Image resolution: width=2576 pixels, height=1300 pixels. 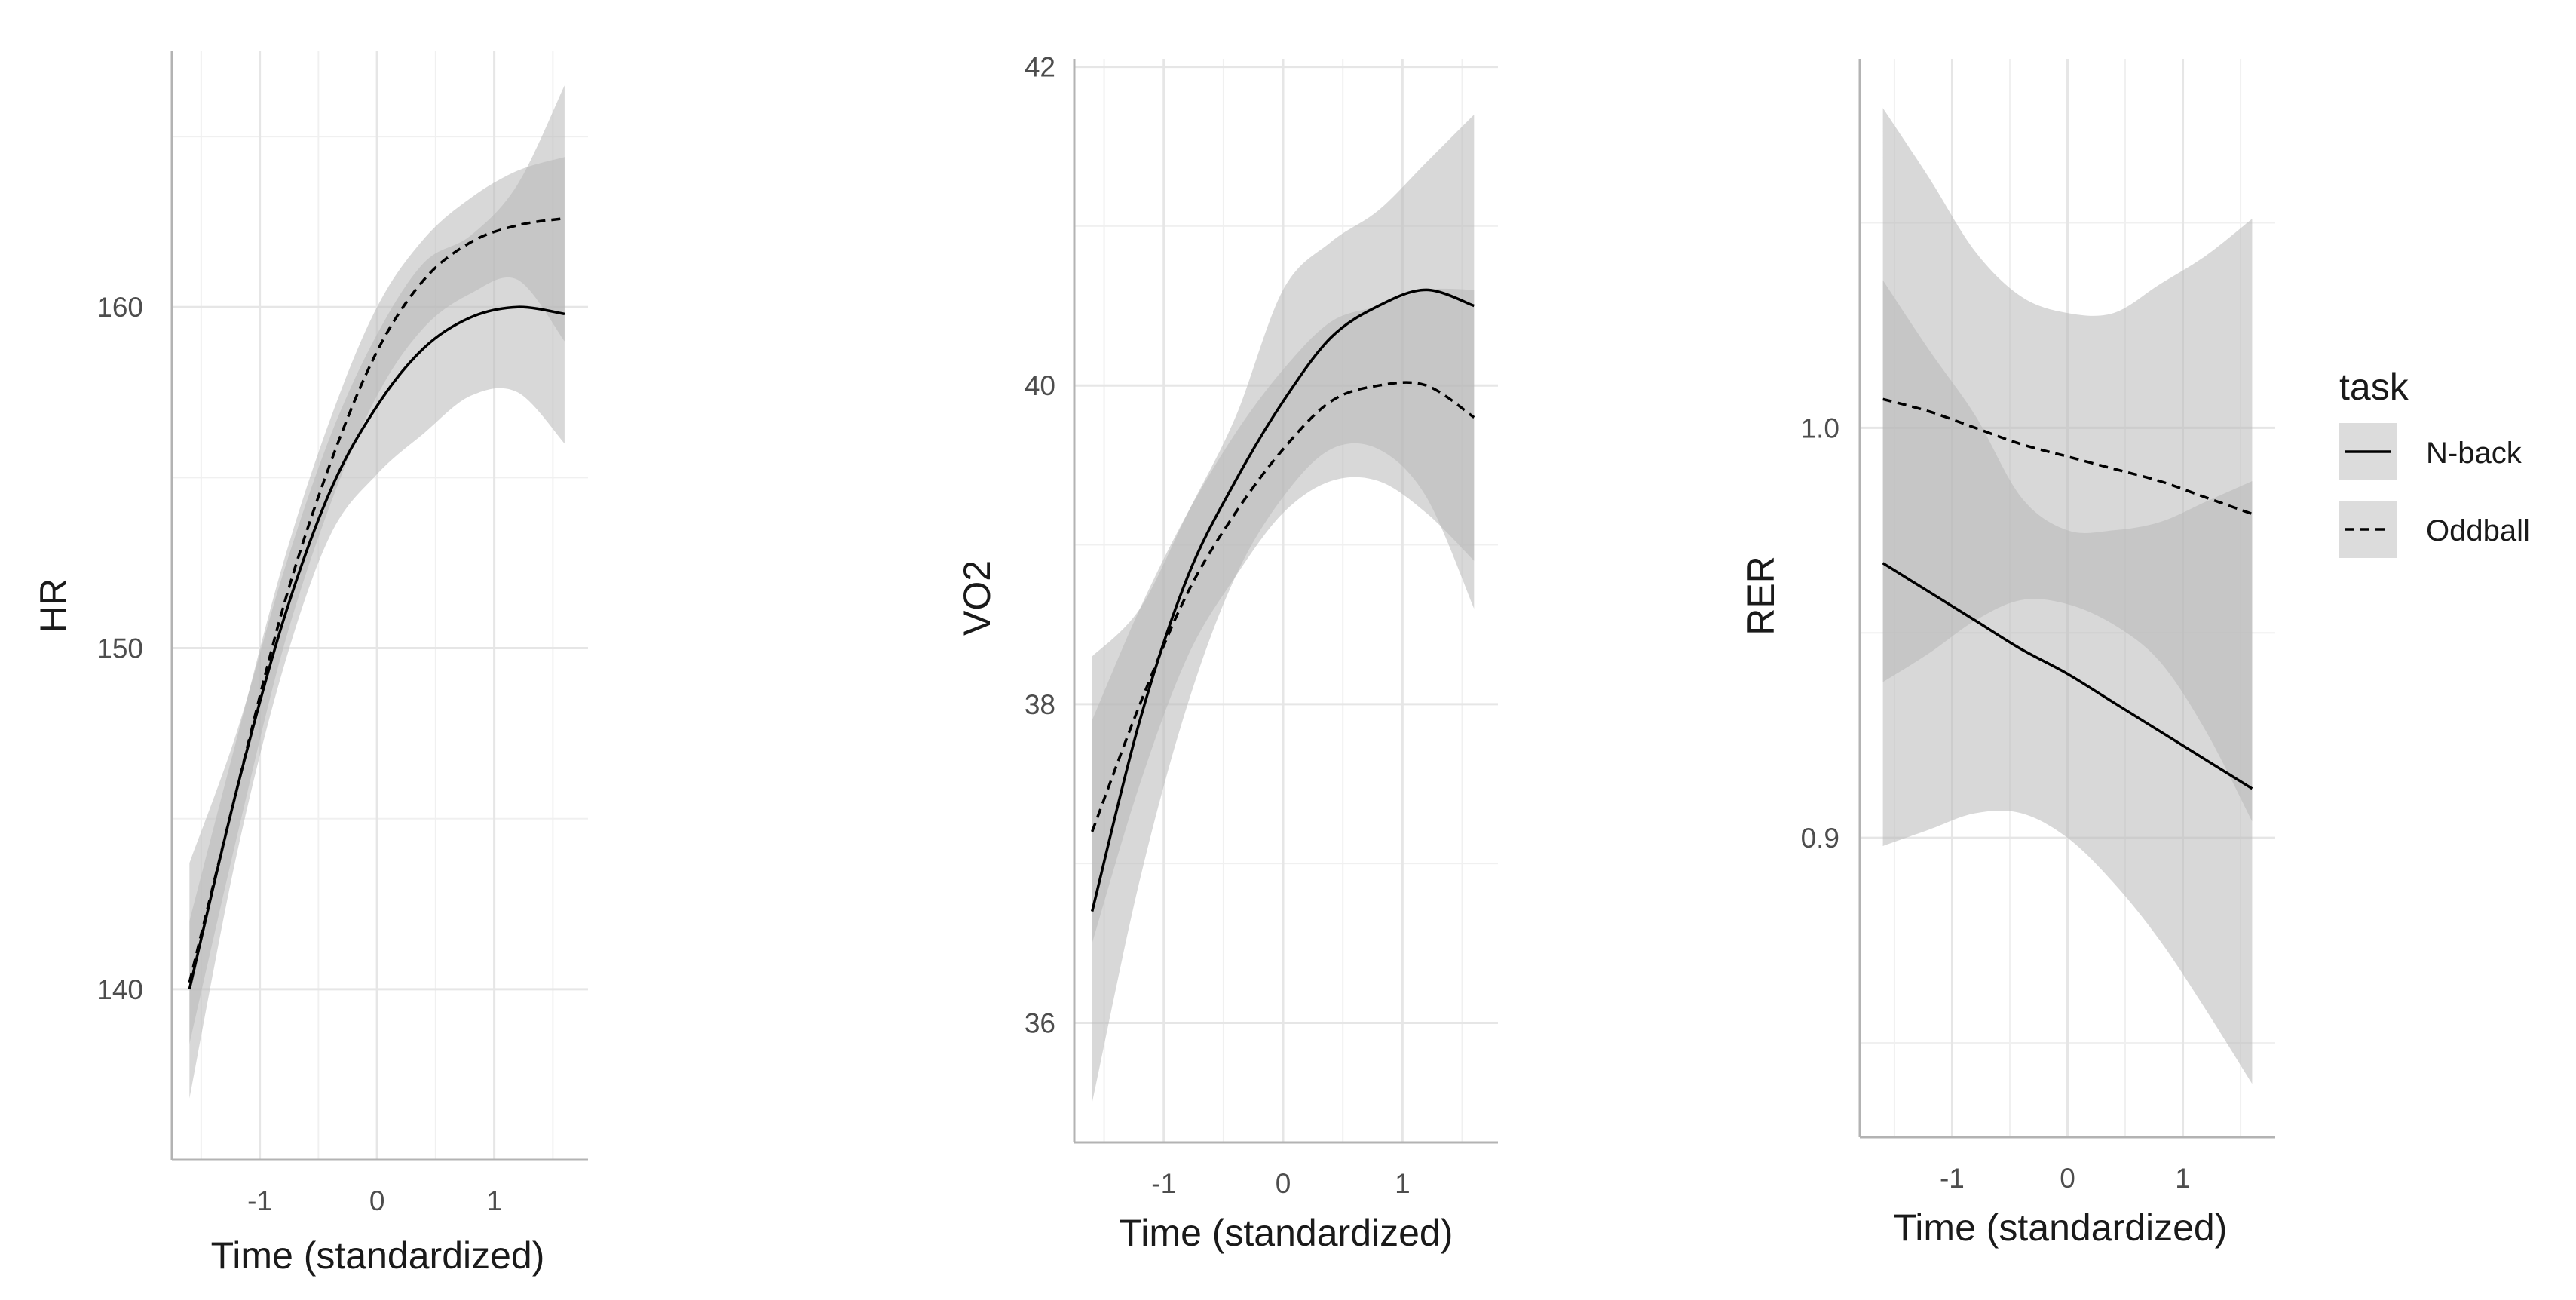 I want to click on hr-x-tick-label: 0, so click(x=377, y=1200).